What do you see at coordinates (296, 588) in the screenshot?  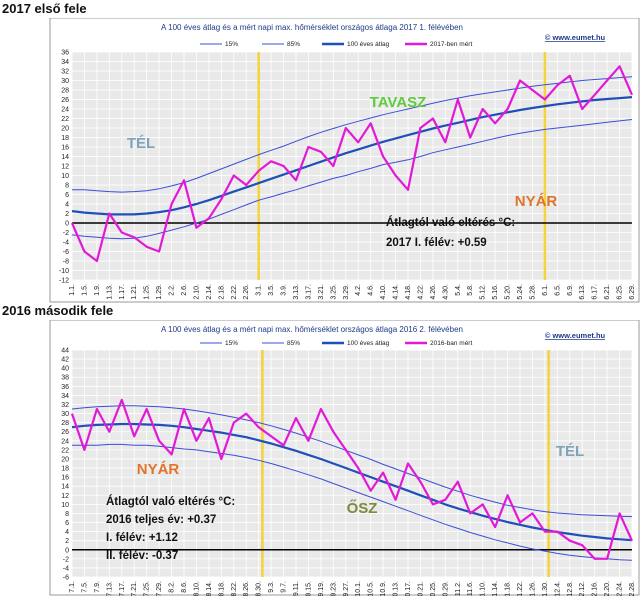 I see `x-tick-label: 9.11.` at bounding box center [296, 588].